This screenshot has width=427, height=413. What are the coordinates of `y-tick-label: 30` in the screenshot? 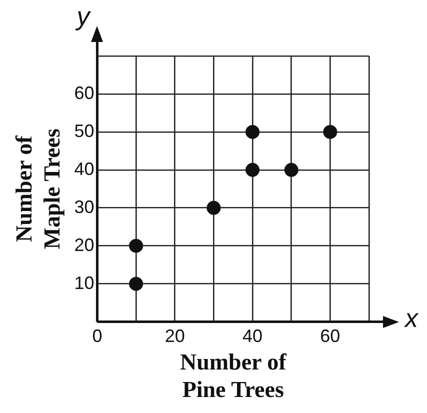 It's located at (84, 206).